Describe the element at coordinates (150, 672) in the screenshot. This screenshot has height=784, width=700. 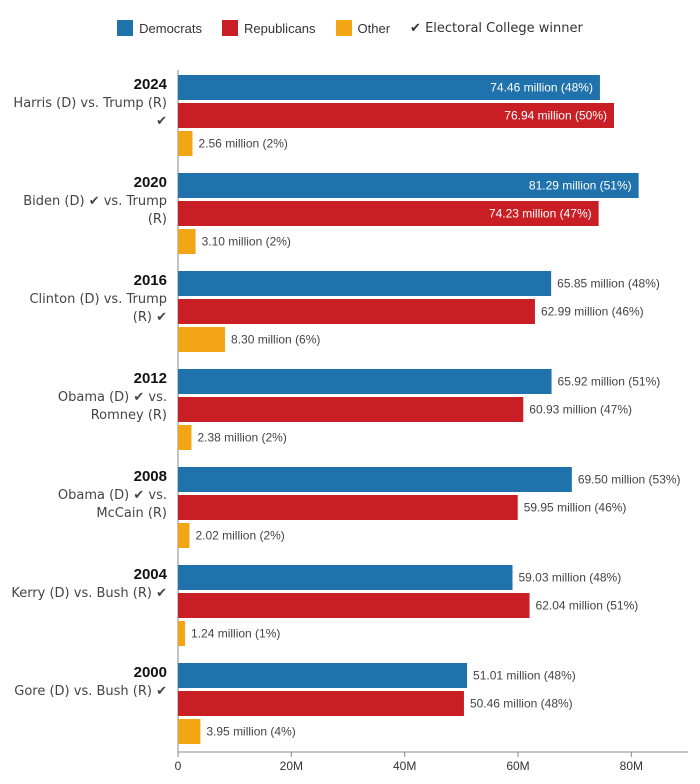
I see `category-label: 2000` at that location.